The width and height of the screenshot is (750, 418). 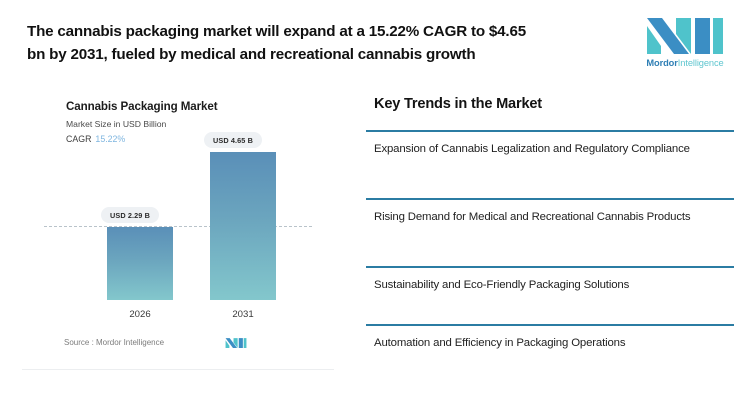 What do you see at coordinates (114, 342) in the screenshot?
I see `source-label: Source : Mordor Intelligence` at bounding box center [114, 342].